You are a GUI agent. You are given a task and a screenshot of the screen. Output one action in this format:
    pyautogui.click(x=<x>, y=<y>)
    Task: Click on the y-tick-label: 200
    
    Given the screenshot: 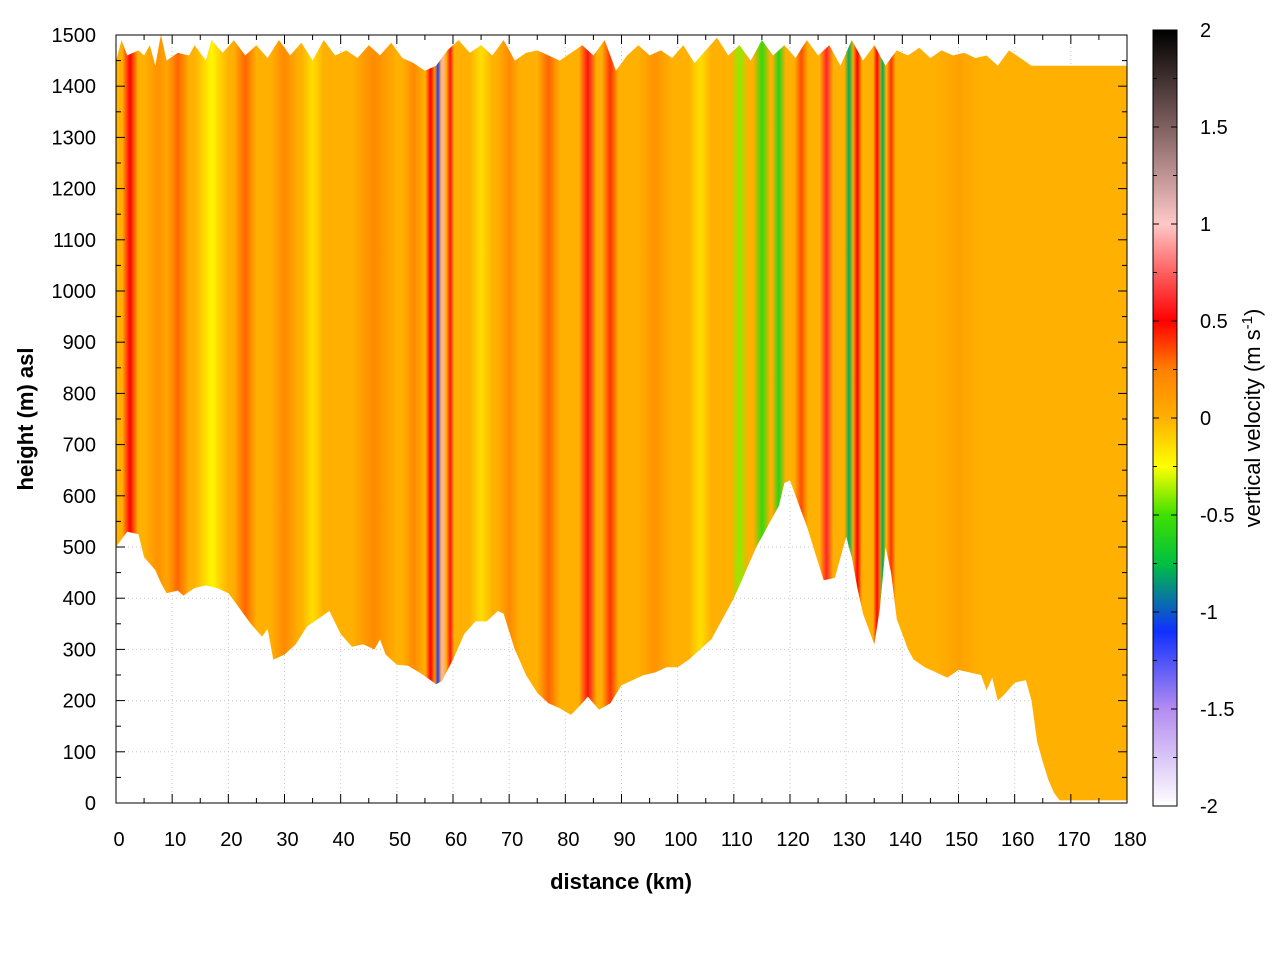 What is the action you would take?
    pyautogui.click(x=79, y=702)
    